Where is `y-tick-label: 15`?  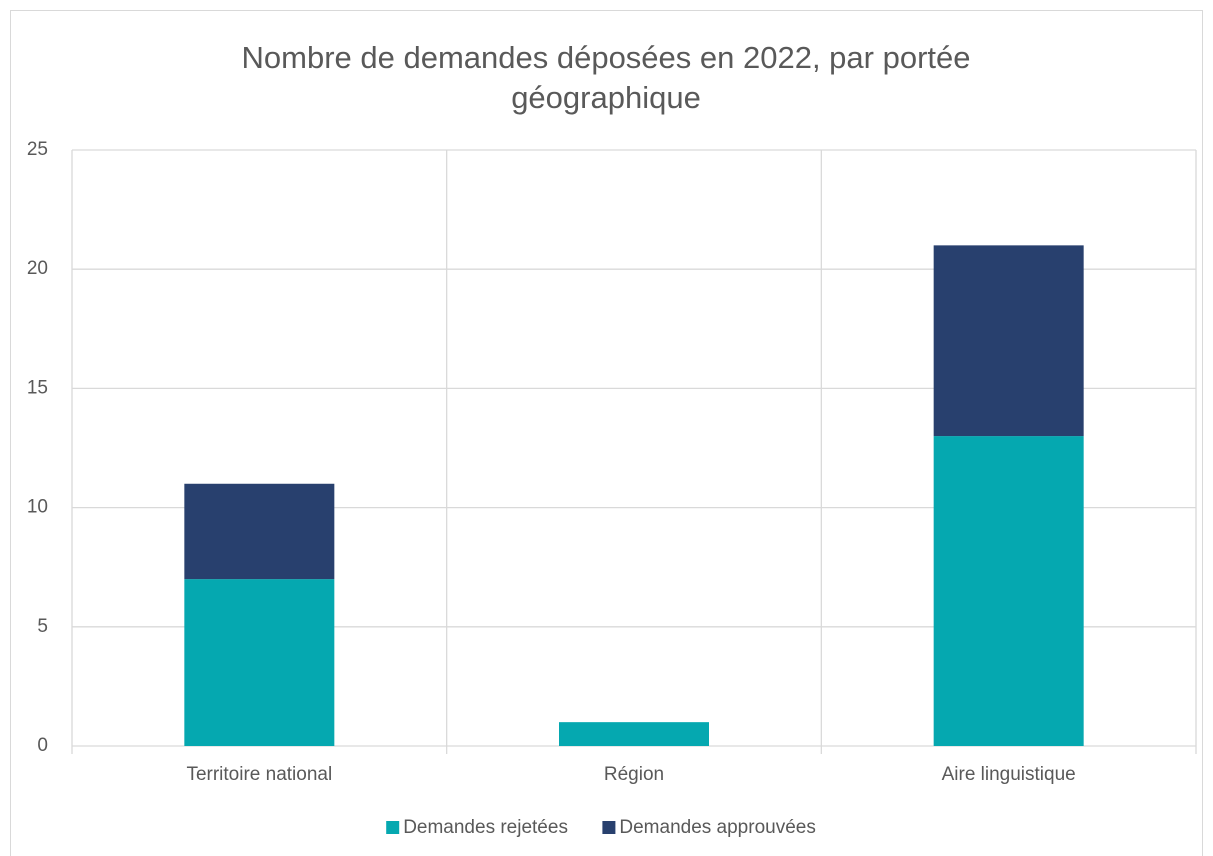 y-tick-label: 15 is located at coordinates (37, 387).